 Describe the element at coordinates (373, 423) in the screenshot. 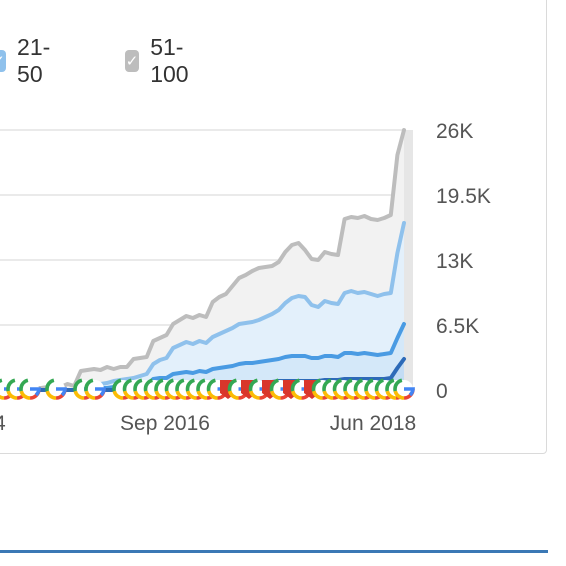

I see `x-tick-label: Jun 2018` at that location.